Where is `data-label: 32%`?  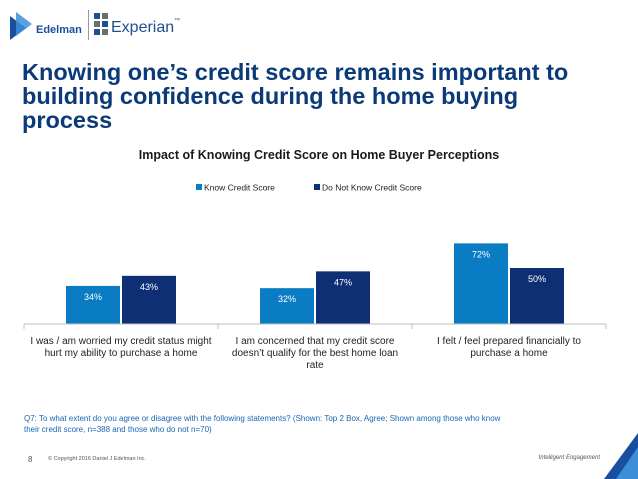
data-label: 32% is located at coordinates (287, 299).